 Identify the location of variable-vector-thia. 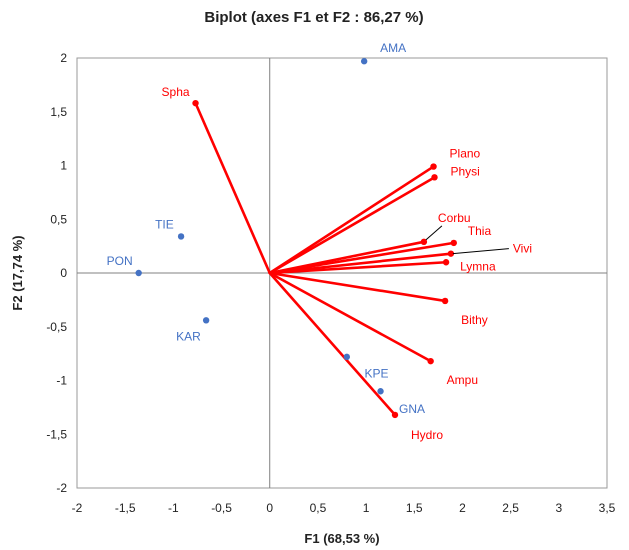
(362, 258).